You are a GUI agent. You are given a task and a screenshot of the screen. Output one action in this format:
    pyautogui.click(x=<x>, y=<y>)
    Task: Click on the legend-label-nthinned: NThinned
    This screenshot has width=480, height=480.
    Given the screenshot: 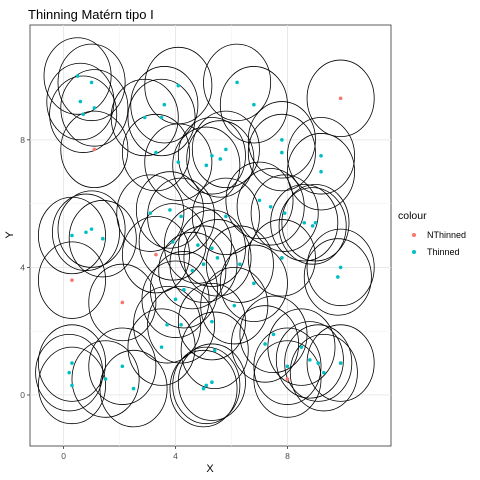 What is the action you would take?
    pyautogui.click(x=446, y=235)
    